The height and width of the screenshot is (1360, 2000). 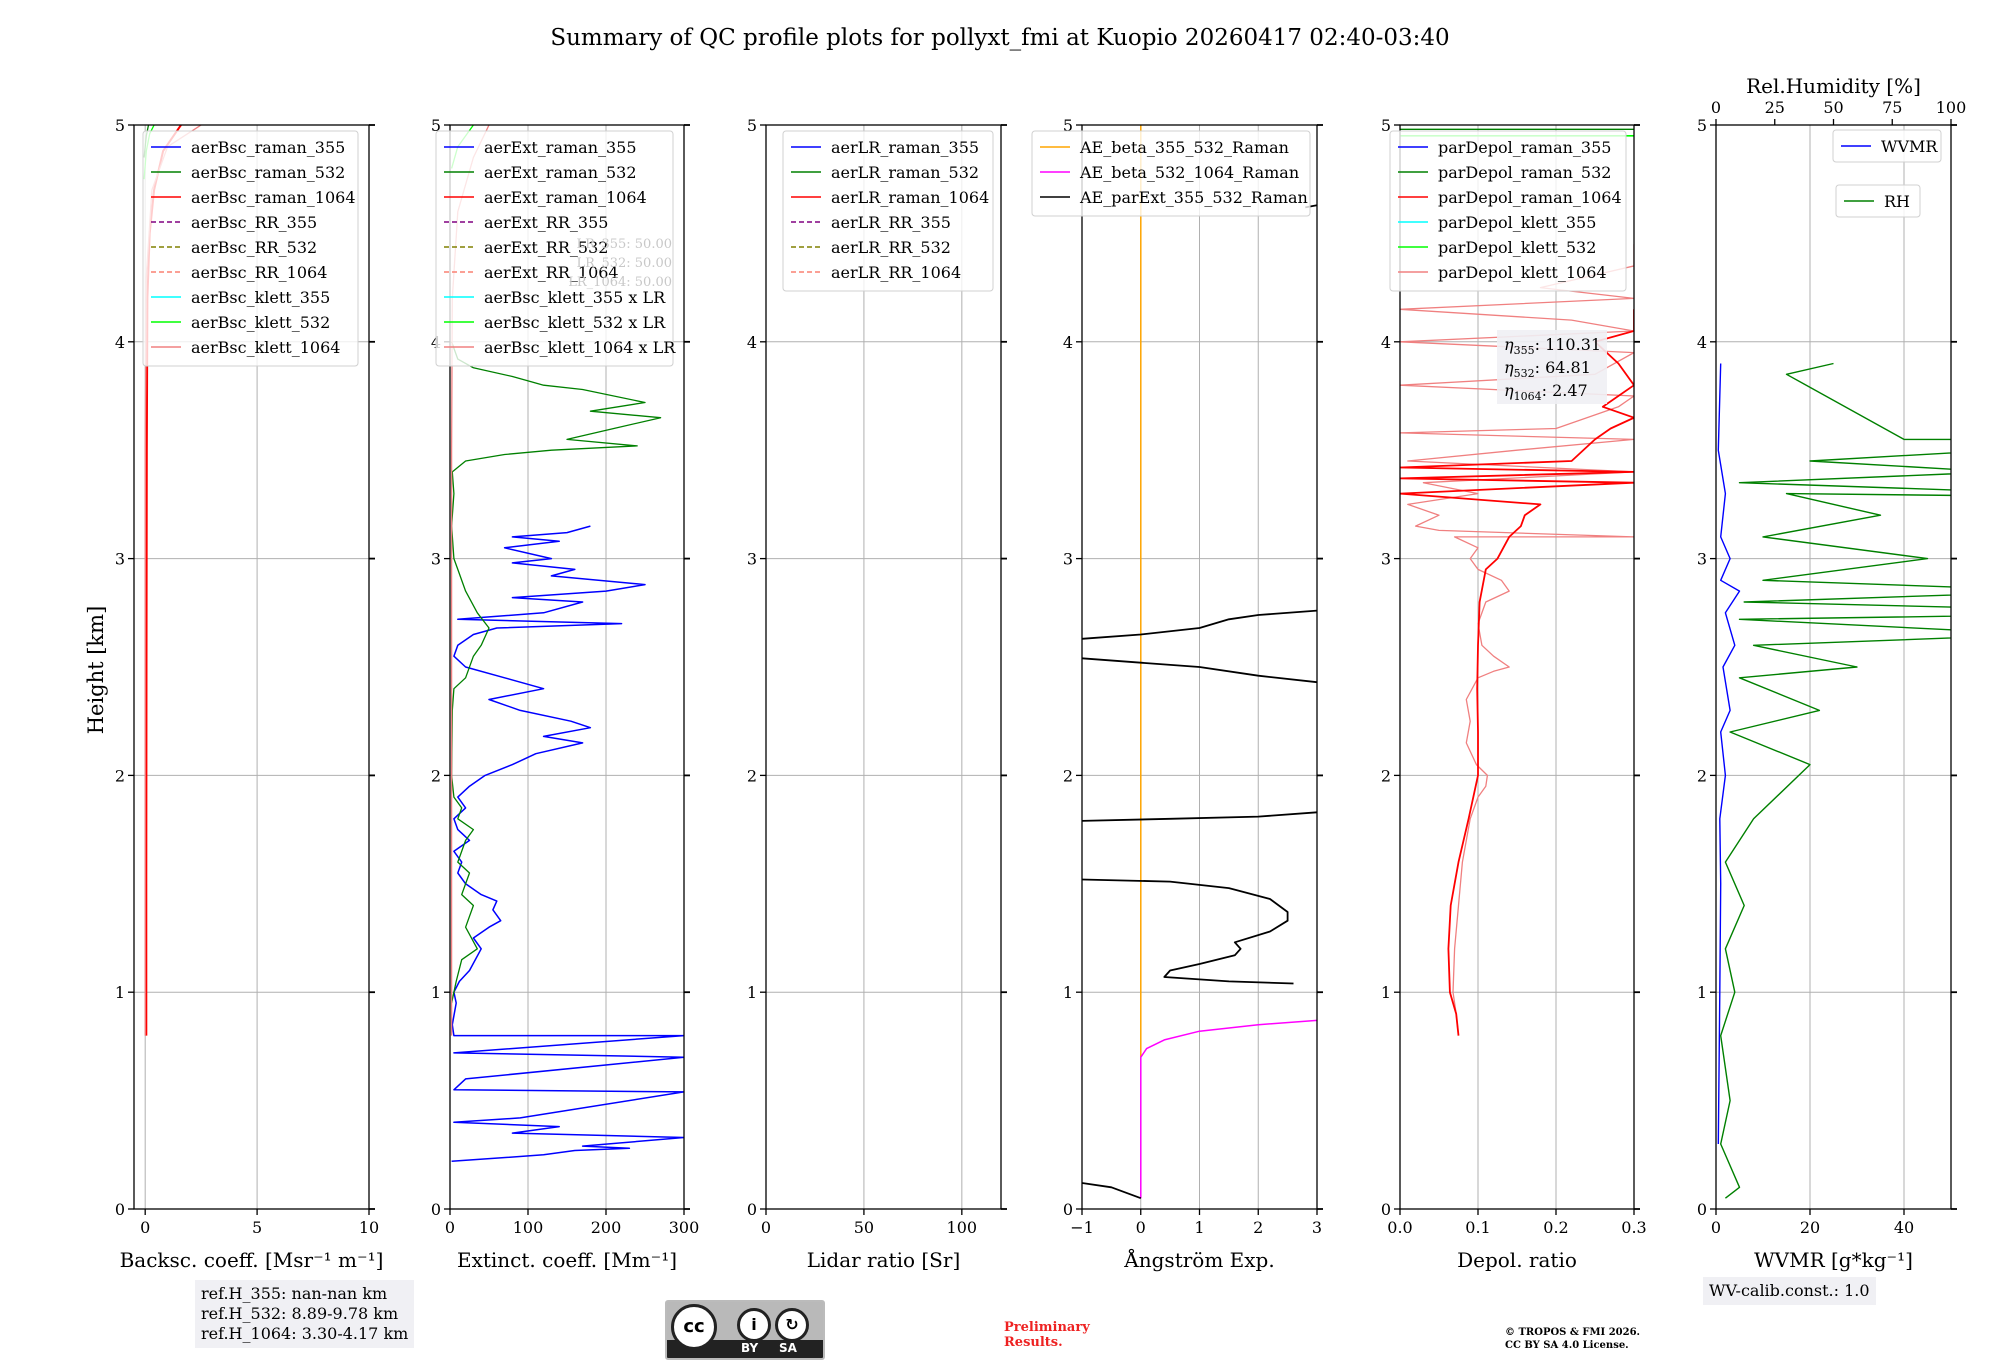 What do you see at coordinates (1198, 1259) in the screenshot?
I see `x-axis-label: Ångström Exp.` at bounding box center [1198, 1259].